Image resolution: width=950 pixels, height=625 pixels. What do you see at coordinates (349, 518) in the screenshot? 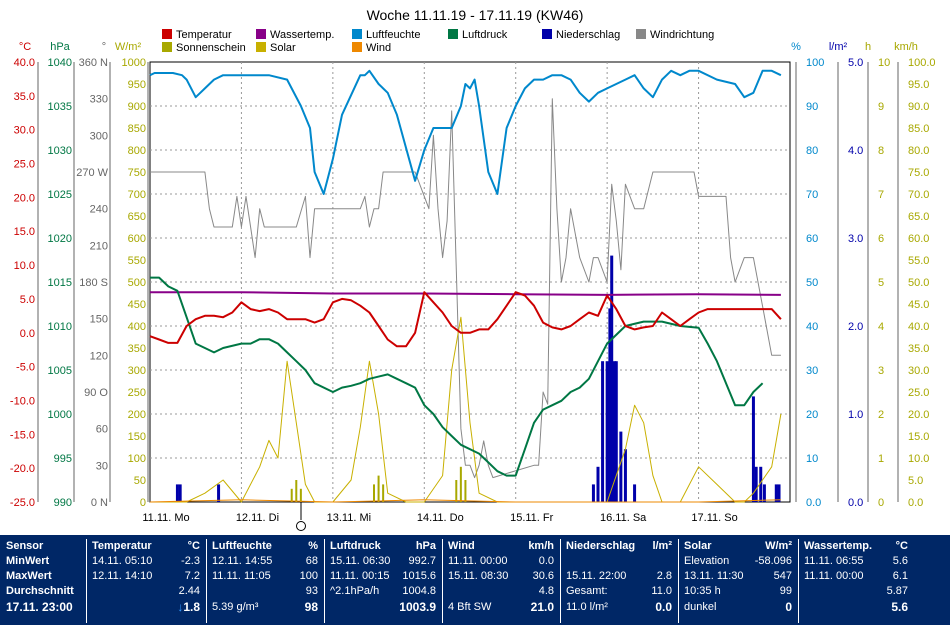
I see `x-tick-label: 13.11. Mi` at bounding box center [349, 518].